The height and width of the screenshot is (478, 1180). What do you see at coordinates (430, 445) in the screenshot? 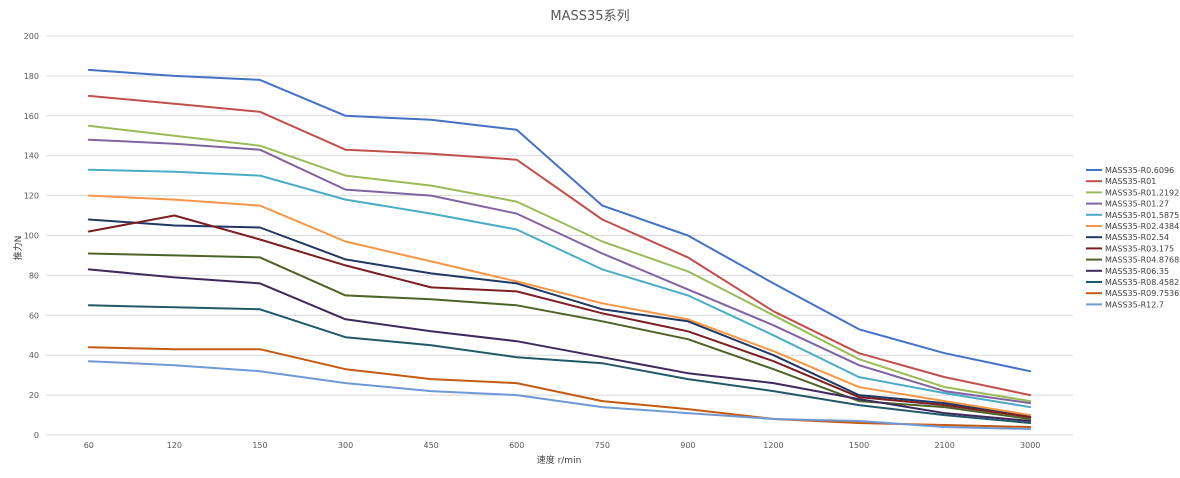
I see `x-tick-label: 450` at bounding box center [430, 445].